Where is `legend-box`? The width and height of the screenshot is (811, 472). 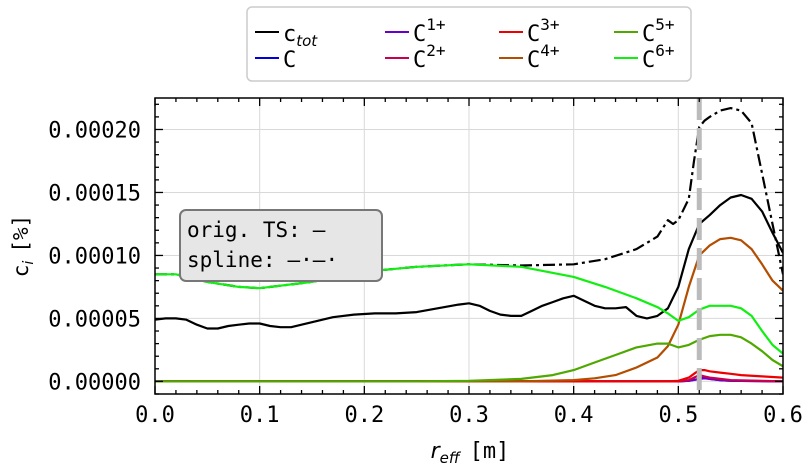
legend-box is located at coordinates (469, 44).